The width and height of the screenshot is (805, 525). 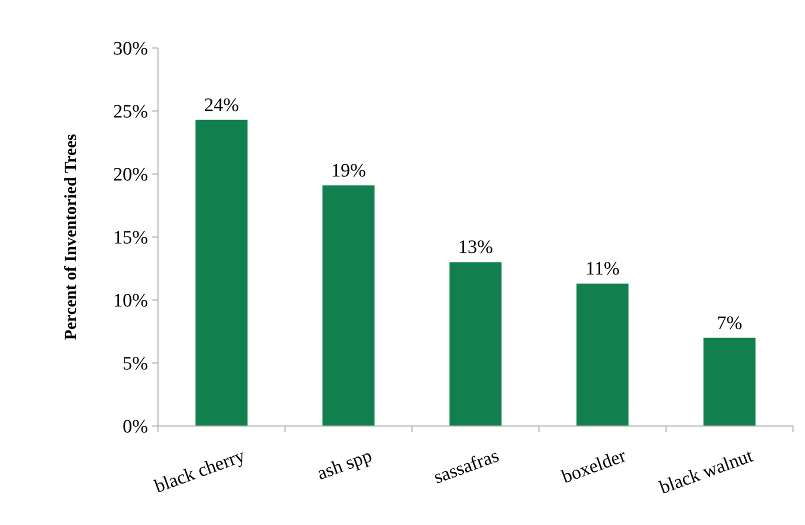 I want to click on y-tick-label: 5%, so click(x=135, y=364).